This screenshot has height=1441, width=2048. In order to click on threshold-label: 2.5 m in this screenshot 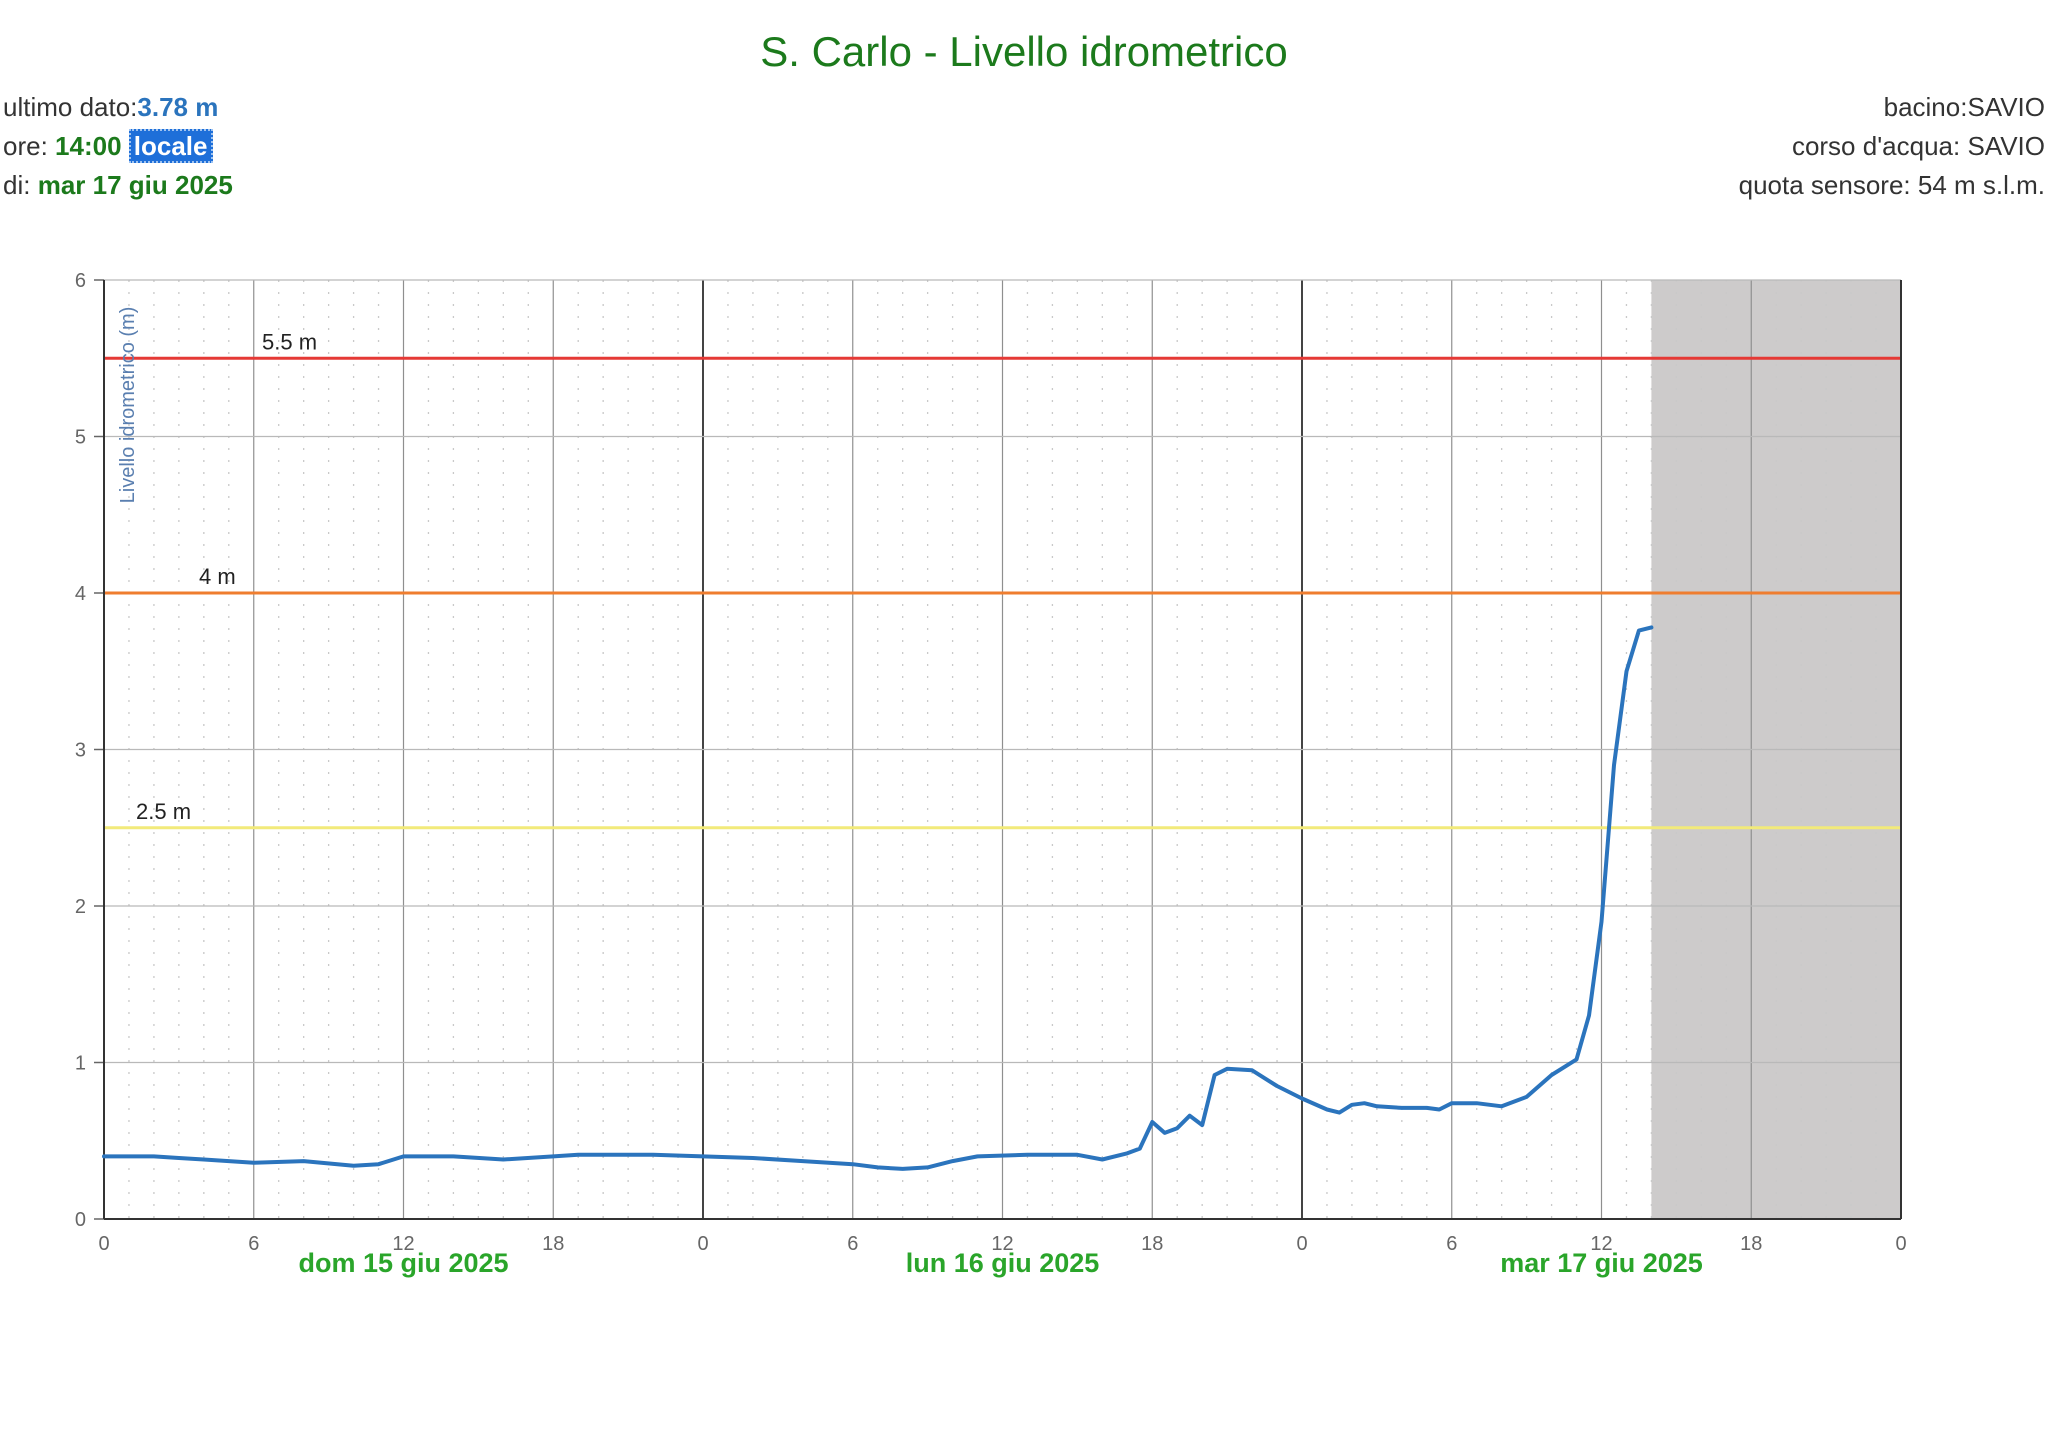, I will do `click(163, 811)`.